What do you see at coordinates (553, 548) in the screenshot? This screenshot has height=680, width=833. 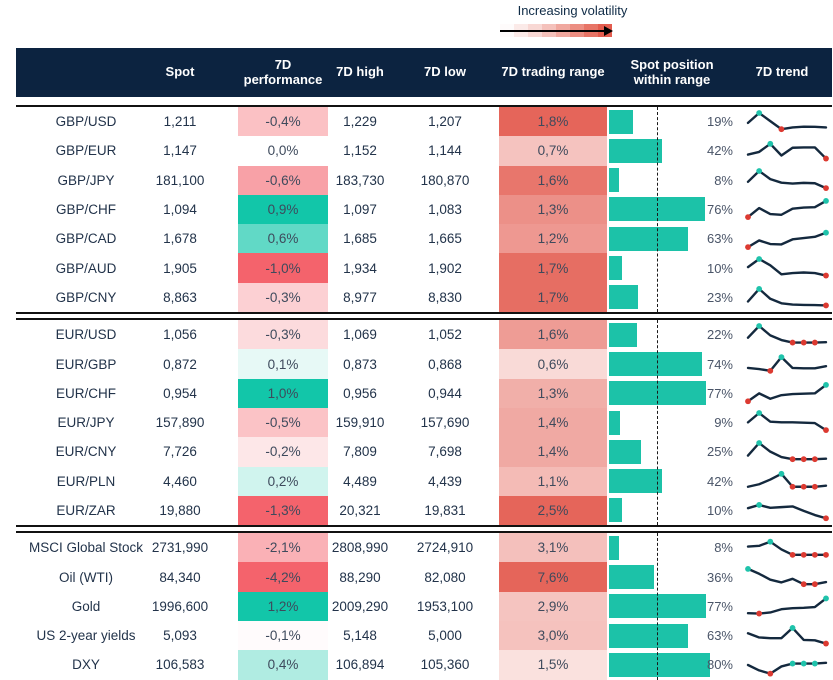 I see `trading-range-cell: 3,1%` at bounding box center [553, 548].